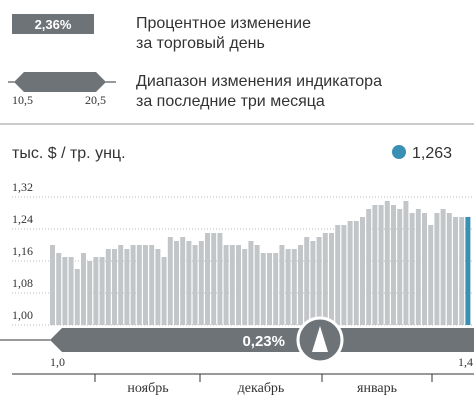 The width and height of the screenshot is (474, 400). Describe the element at coordinates (95, 100) in the screenshot. I see `range-high: 20,5` at that location.